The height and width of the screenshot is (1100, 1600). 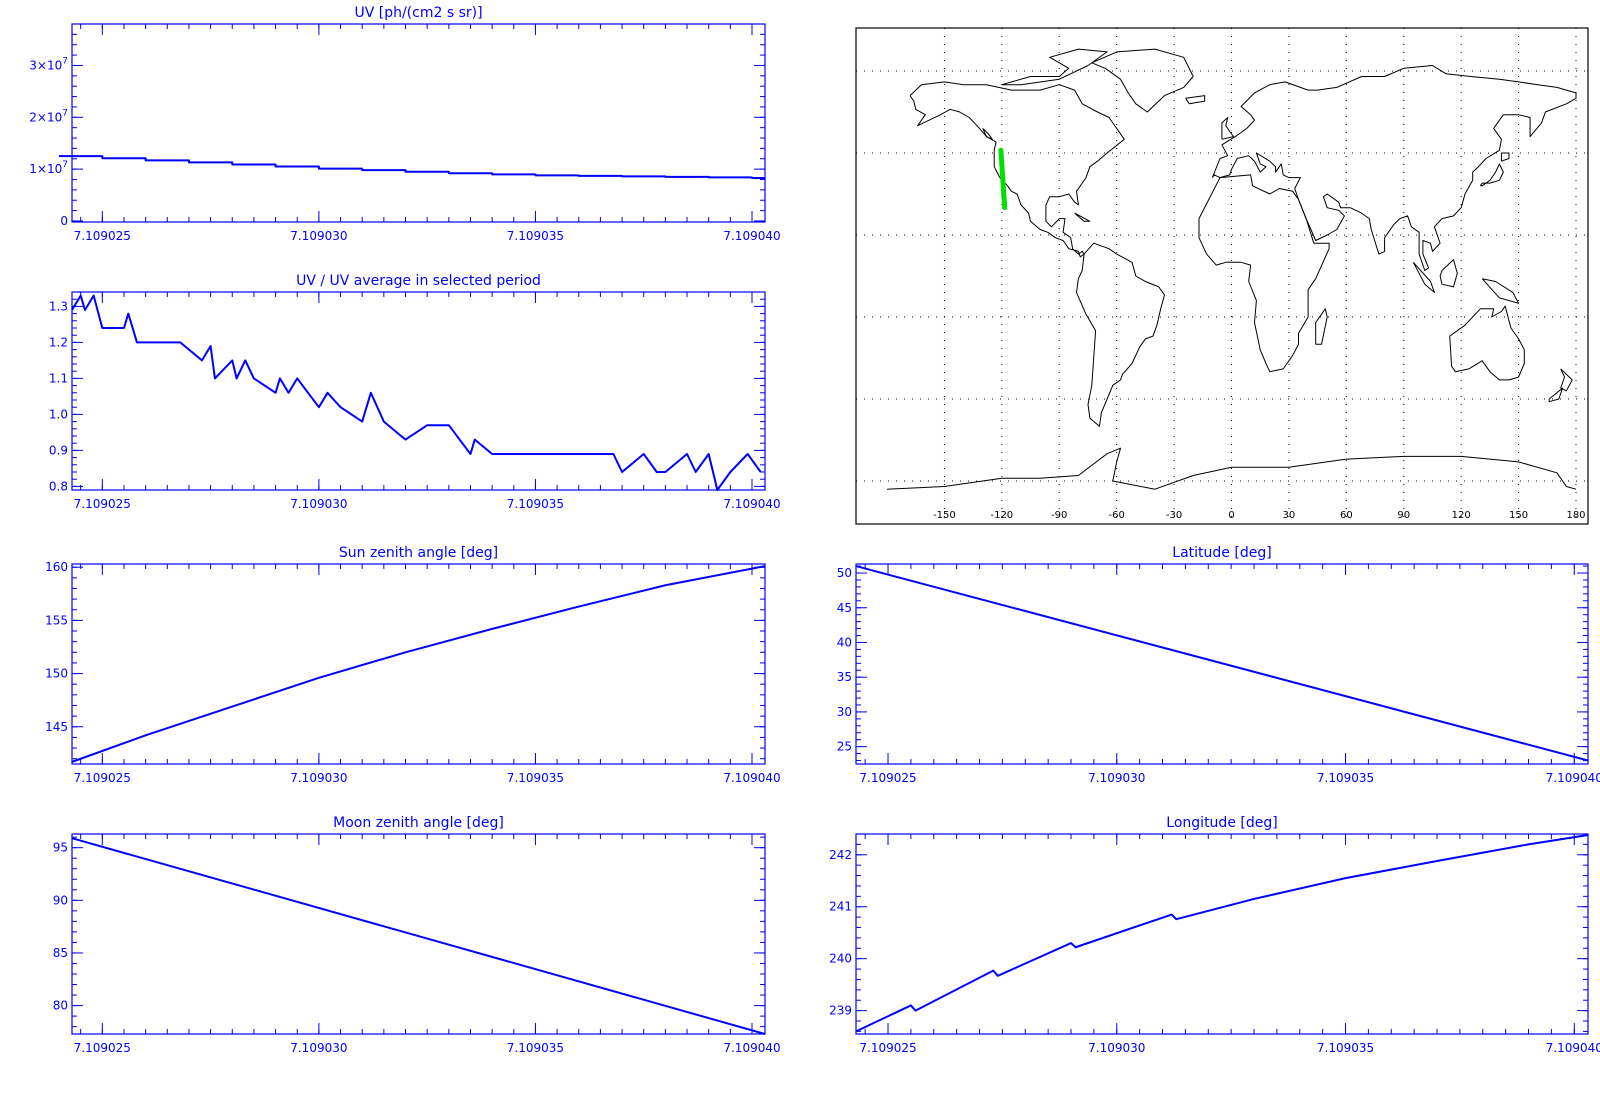 What do you see at coordinates (844, 677) in the screenshot?
I see `y-tick-label: 35` at bounding box center [844, 677].